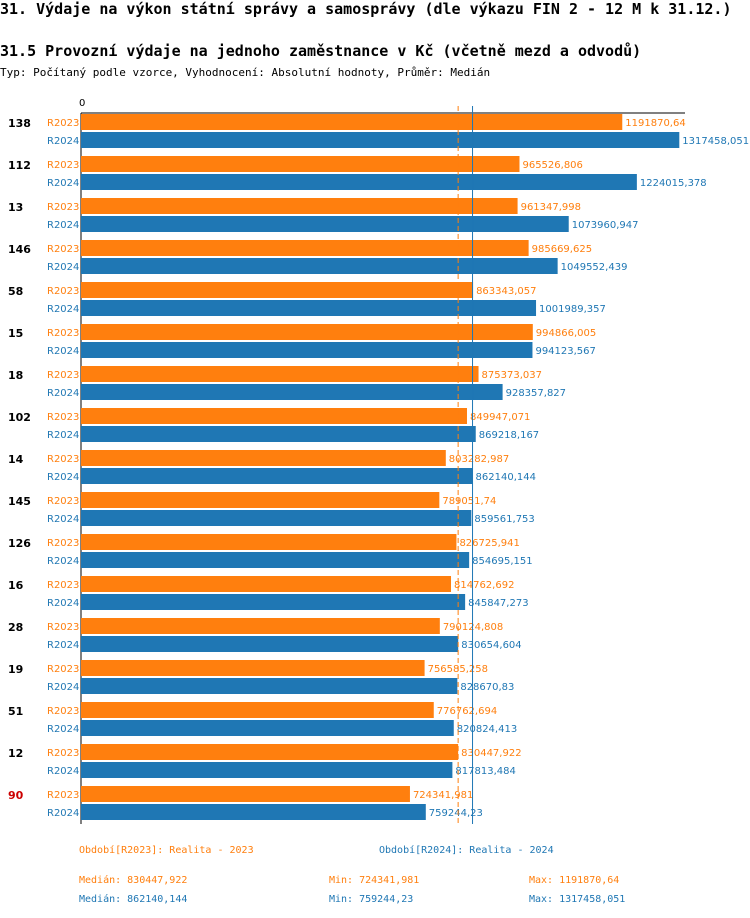 The width and height of the screenshot is (750, 918). Describe the element at coordinates (15, 291) in the screenshot. I see `category-label: 58` at that location.